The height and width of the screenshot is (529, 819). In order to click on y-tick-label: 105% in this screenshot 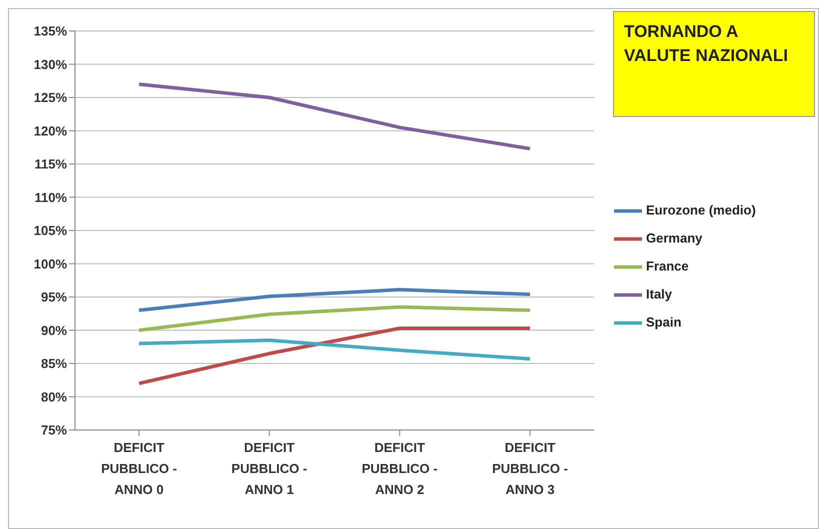, I will do `click(51, 230)`.